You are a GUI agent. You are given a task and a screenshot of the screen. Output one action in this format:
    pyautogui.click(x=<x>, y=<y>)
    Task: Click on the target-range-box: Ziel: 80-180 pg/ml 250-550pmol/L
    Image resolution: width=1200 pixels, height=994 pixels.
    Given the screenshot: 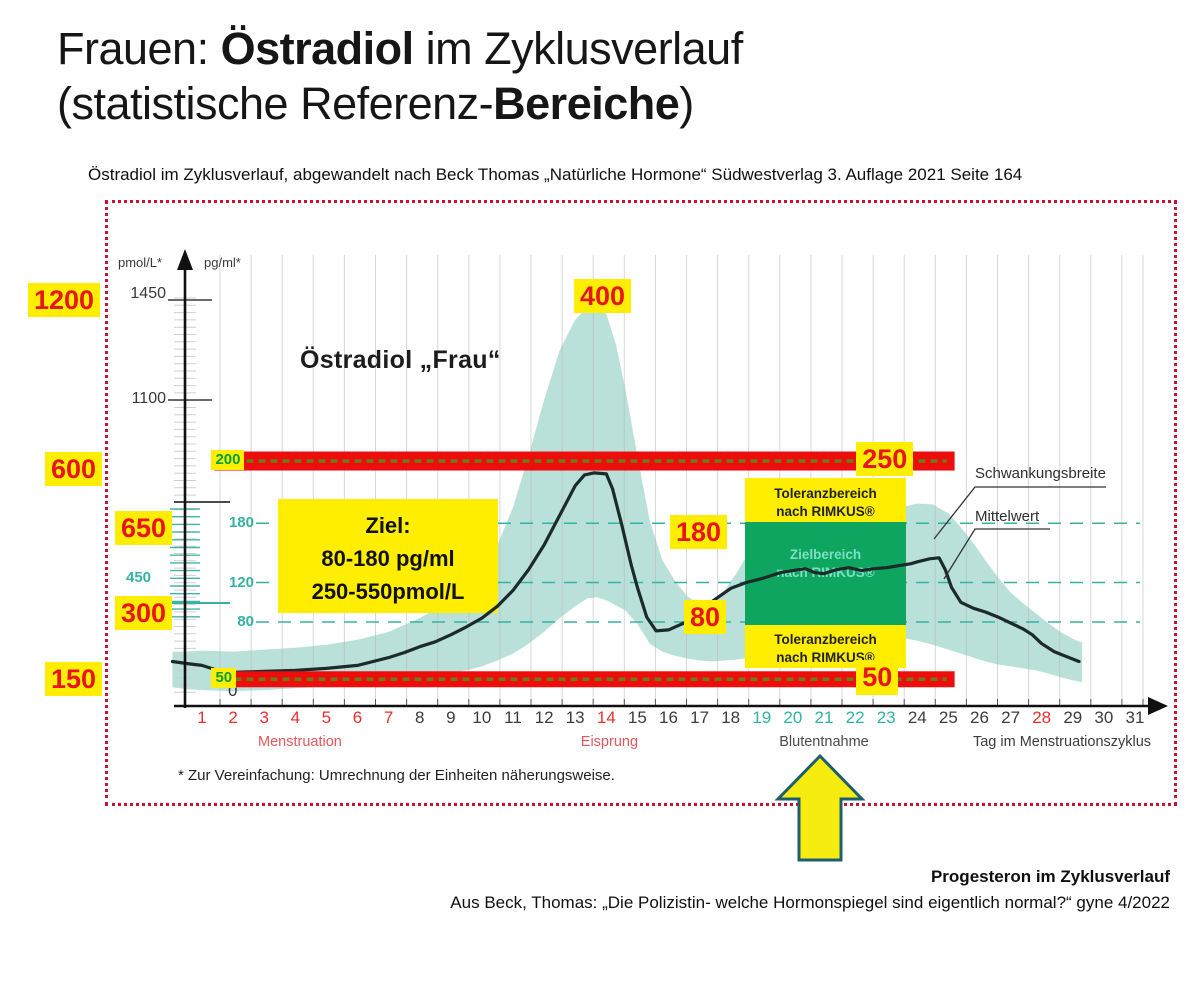 What is the action you would take?
    pyautogui.click(x=388, y=556)
    